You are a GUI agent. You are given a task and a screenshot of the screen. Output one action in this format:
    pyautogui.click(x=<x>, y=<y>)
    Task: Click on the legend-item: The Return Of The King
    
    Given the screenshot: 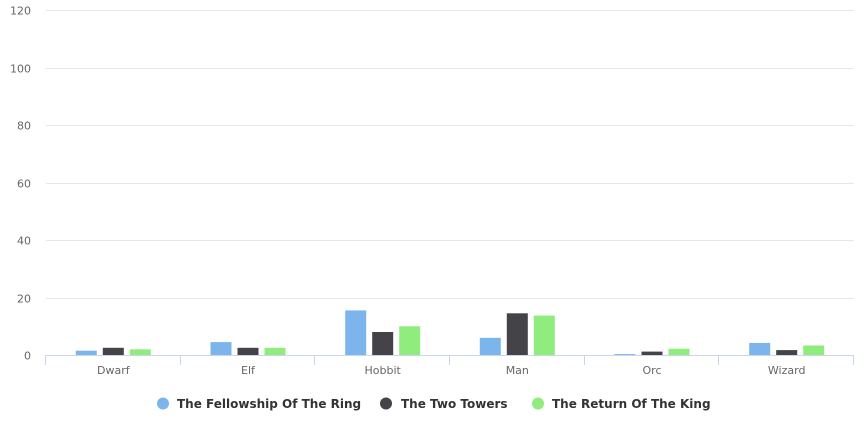 What is the action you would take?
    pyautogui.click(x=621, y=404)
    